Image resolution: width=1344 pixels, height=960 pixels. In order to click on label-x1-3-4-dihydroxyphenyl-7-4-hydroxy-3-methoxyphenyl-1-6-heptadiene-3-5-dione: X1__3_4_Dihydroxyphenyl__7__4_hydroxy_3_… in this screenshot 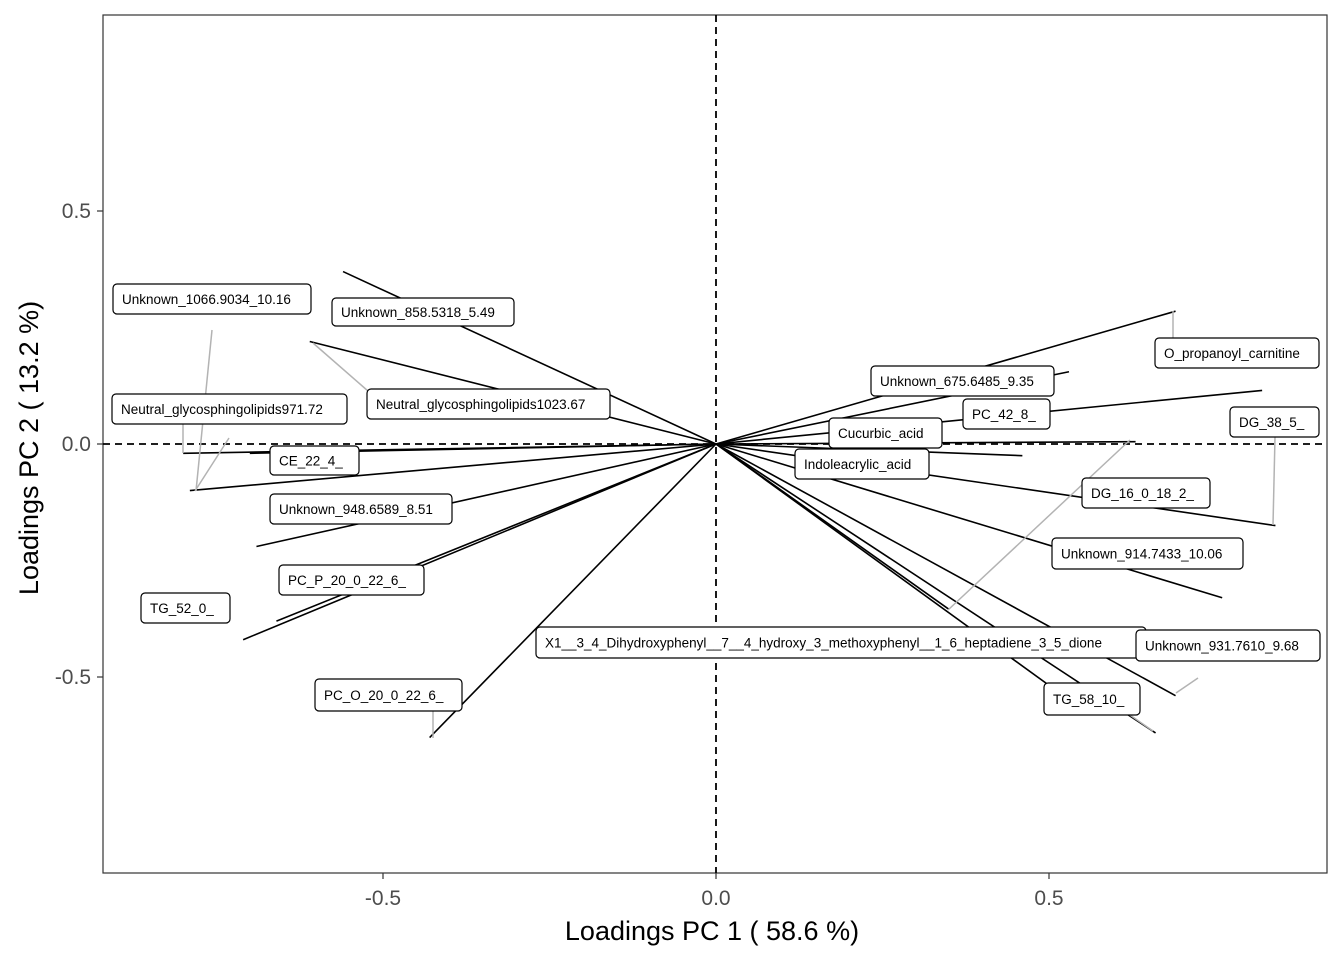, I will do `click(841, 642)`.